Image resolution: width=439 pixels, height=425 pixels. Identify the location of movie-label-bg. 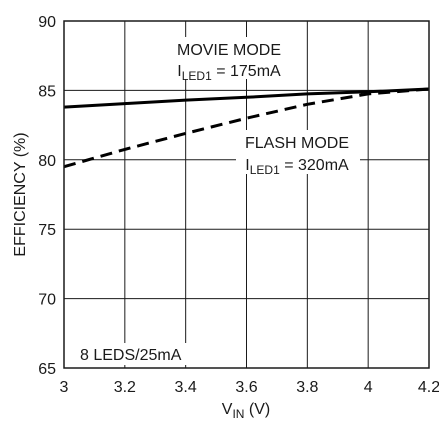
(229, 58).